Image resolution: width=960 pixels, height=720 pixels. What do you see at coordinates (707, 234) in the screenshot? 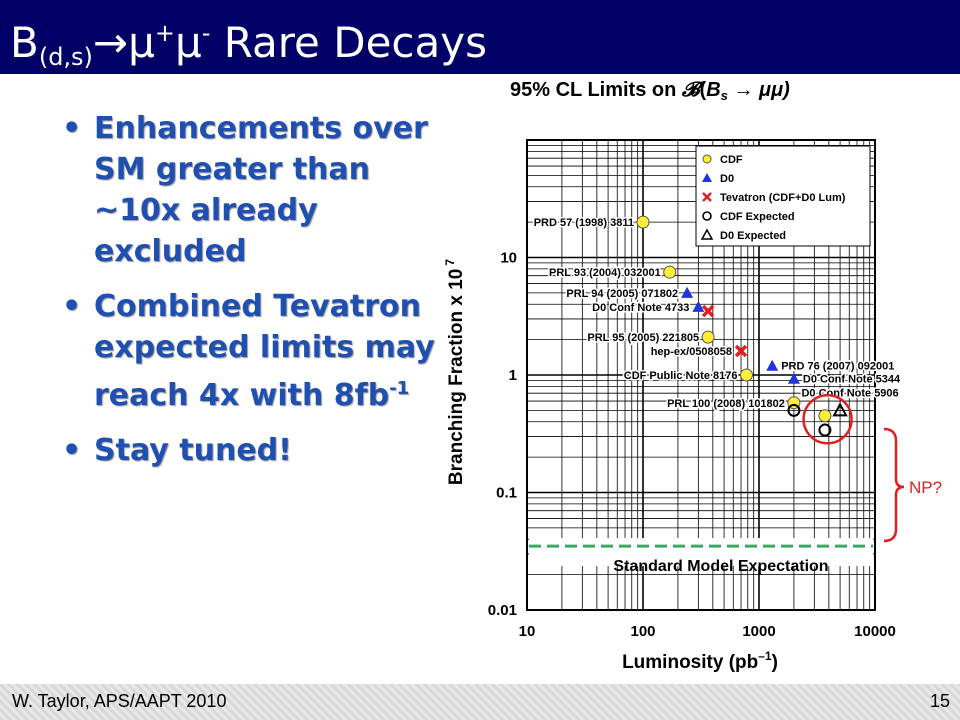
I see `legend-d0-expected-marker` at bounding box center [707, 234].